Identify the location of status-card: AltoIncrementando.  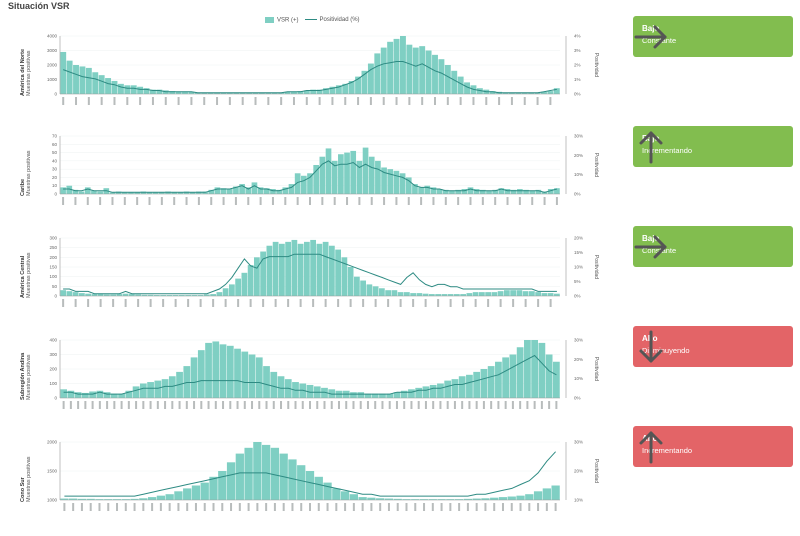
(713, 446).